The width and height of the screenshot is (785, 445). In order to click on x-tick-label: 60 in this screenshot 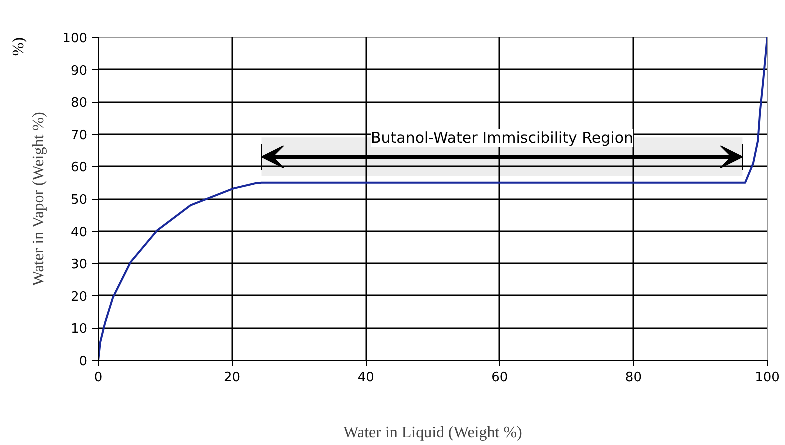, I will do `click(500, 378)`.